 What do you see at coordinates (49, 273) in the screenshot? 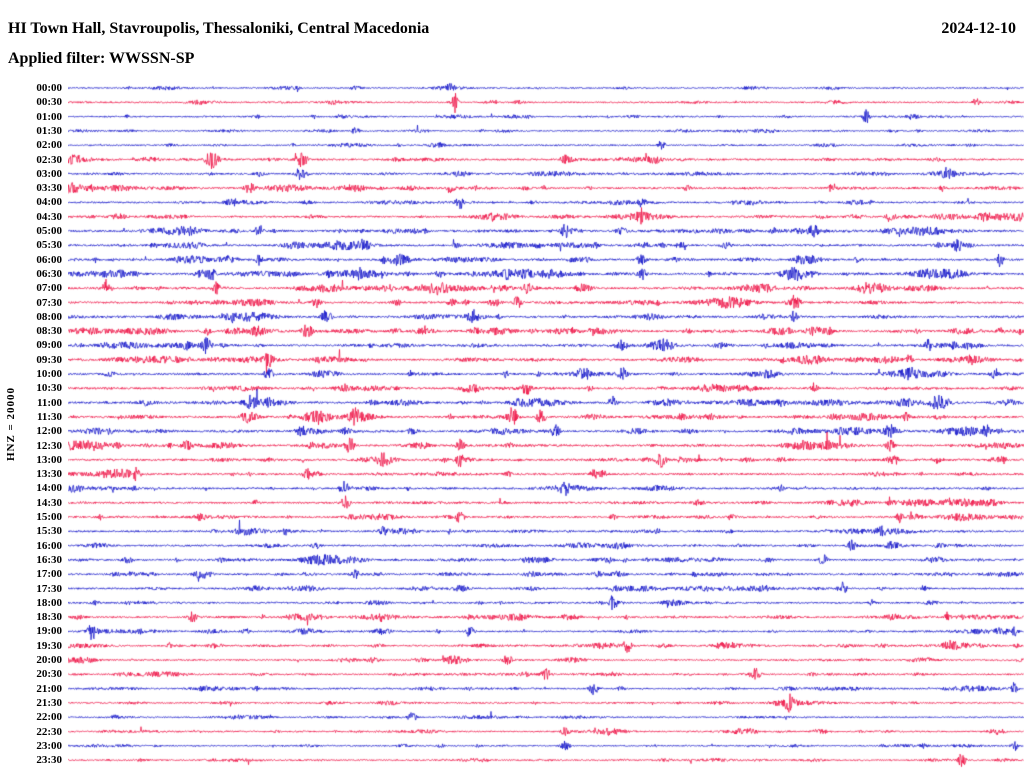
I see `time-label: 06:30` at bounding box center [49, 273].